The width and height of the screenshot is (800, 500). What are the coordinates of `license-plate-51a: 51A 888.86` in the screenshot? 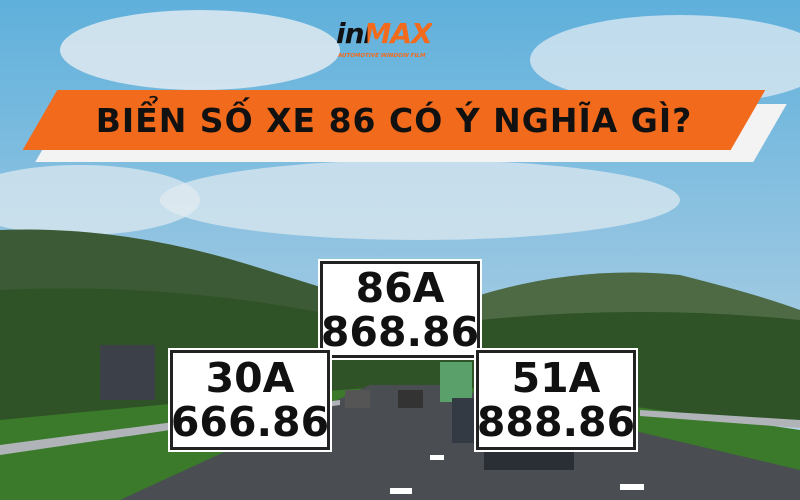 It's located at (556, 400).